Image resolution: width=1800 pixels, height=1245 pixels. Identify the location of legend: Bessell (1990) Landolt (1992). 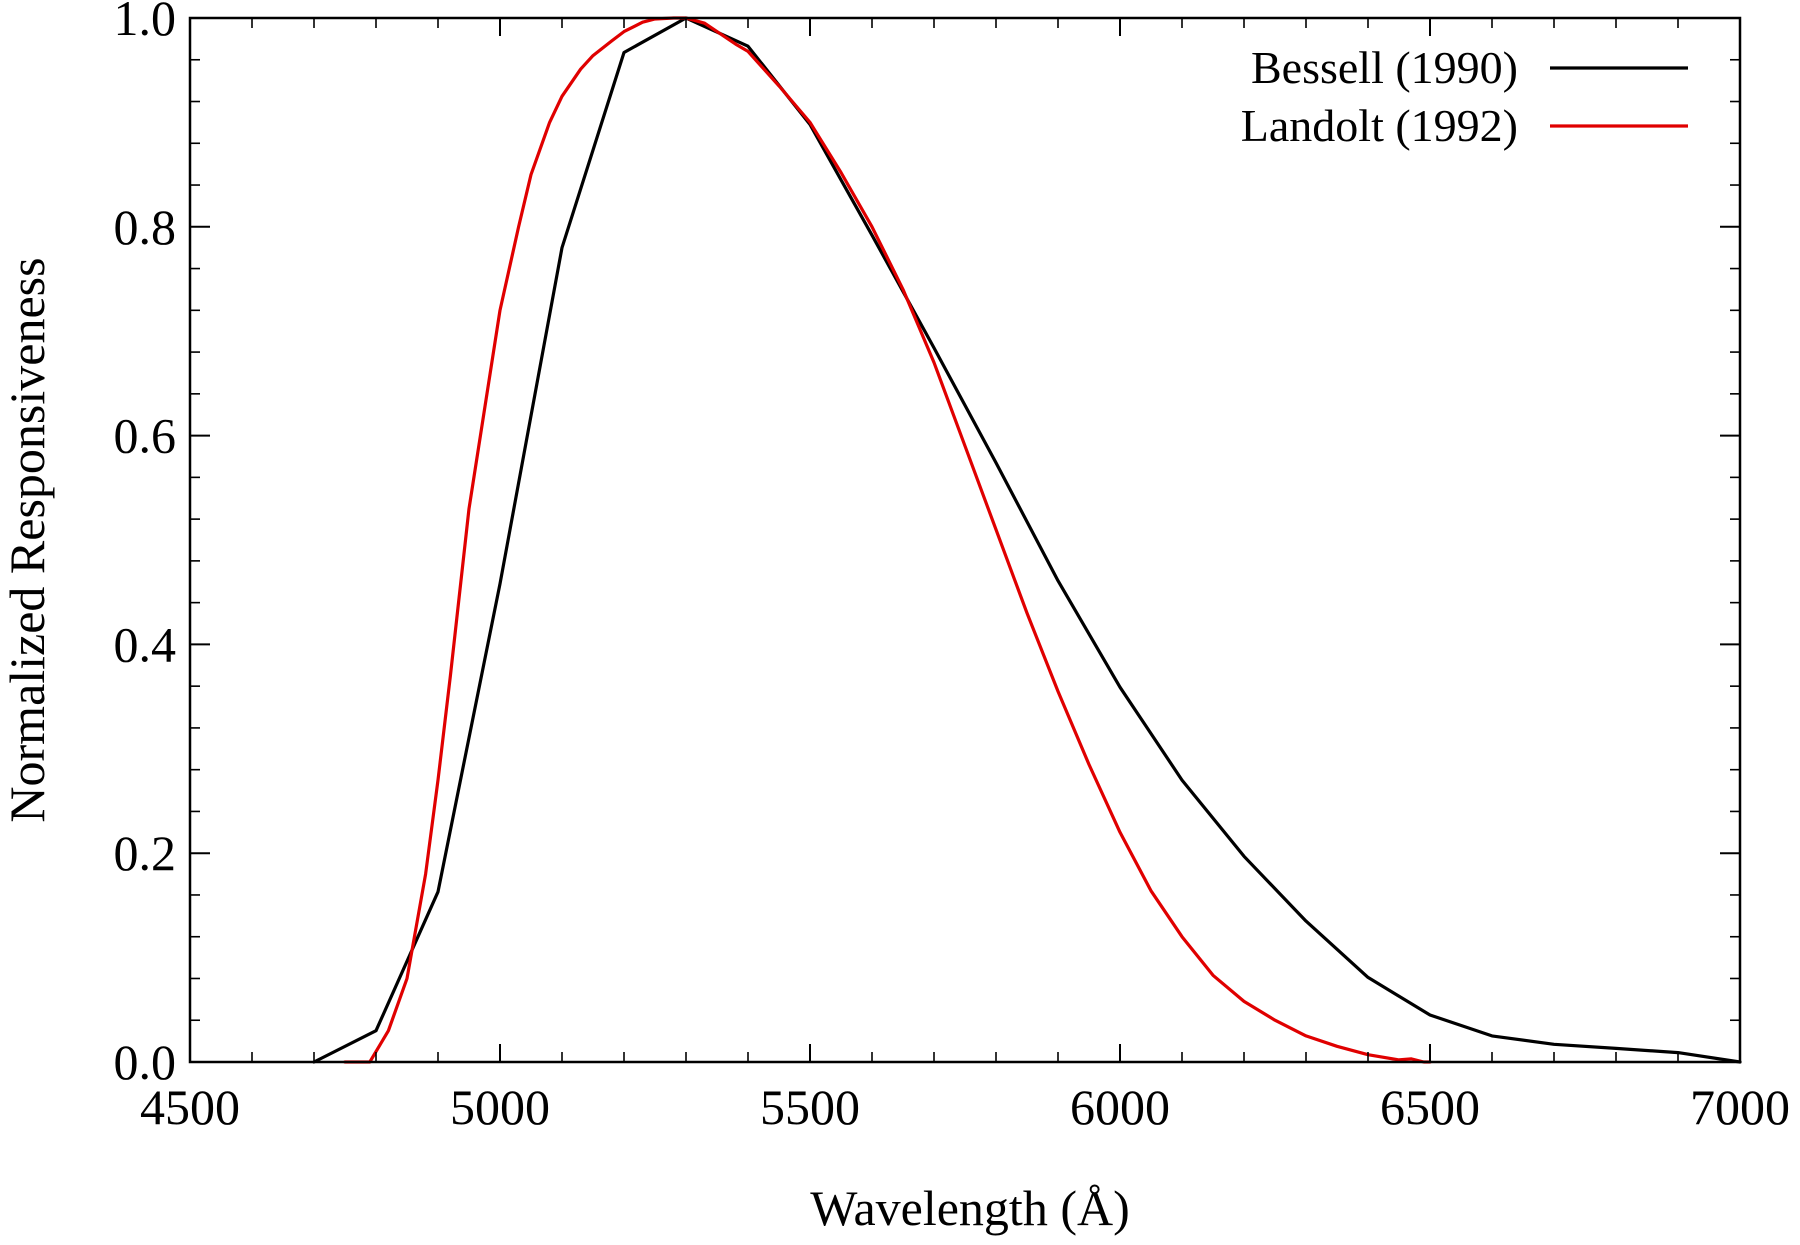
(1464, 96).